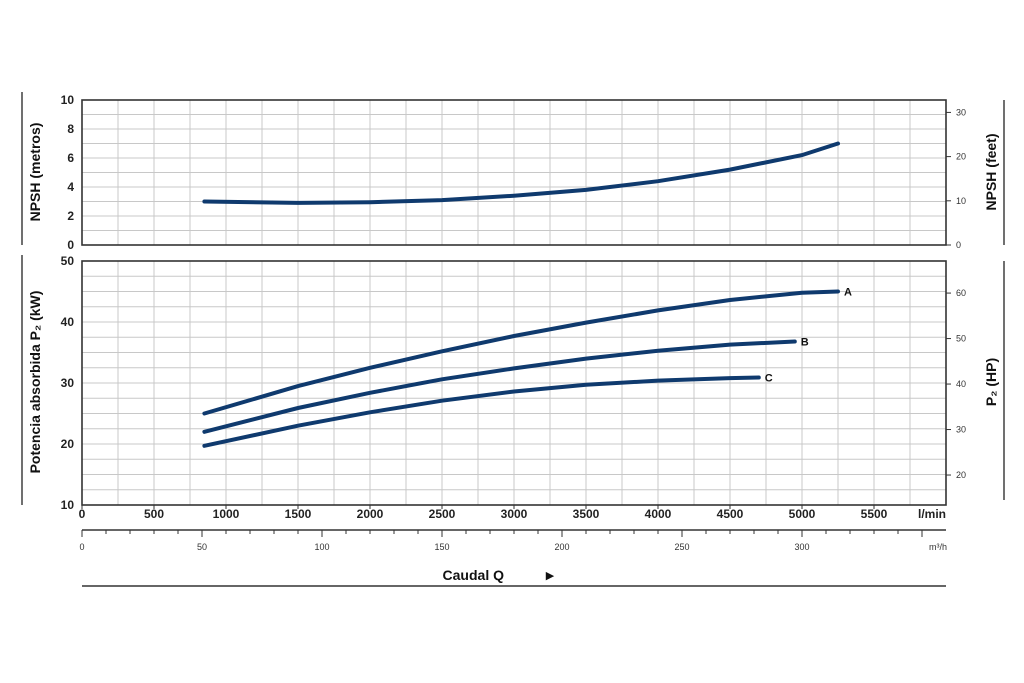 This screenshot has width=1024, height=683. What do you see at coordinates (991, 171) in the screenshot?
I see `npsh-right-axis-title: NPSH (feet)` at bounding box center [991, 171].